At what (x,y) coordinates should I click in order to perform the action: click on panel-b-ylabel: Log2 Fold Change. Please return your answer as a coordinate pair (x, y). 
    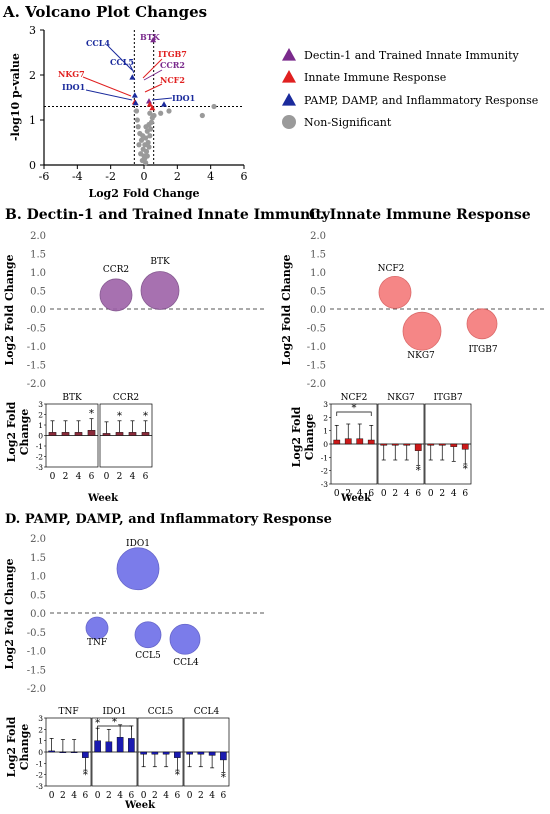
    Looking at the image, I should click on (9, 309).